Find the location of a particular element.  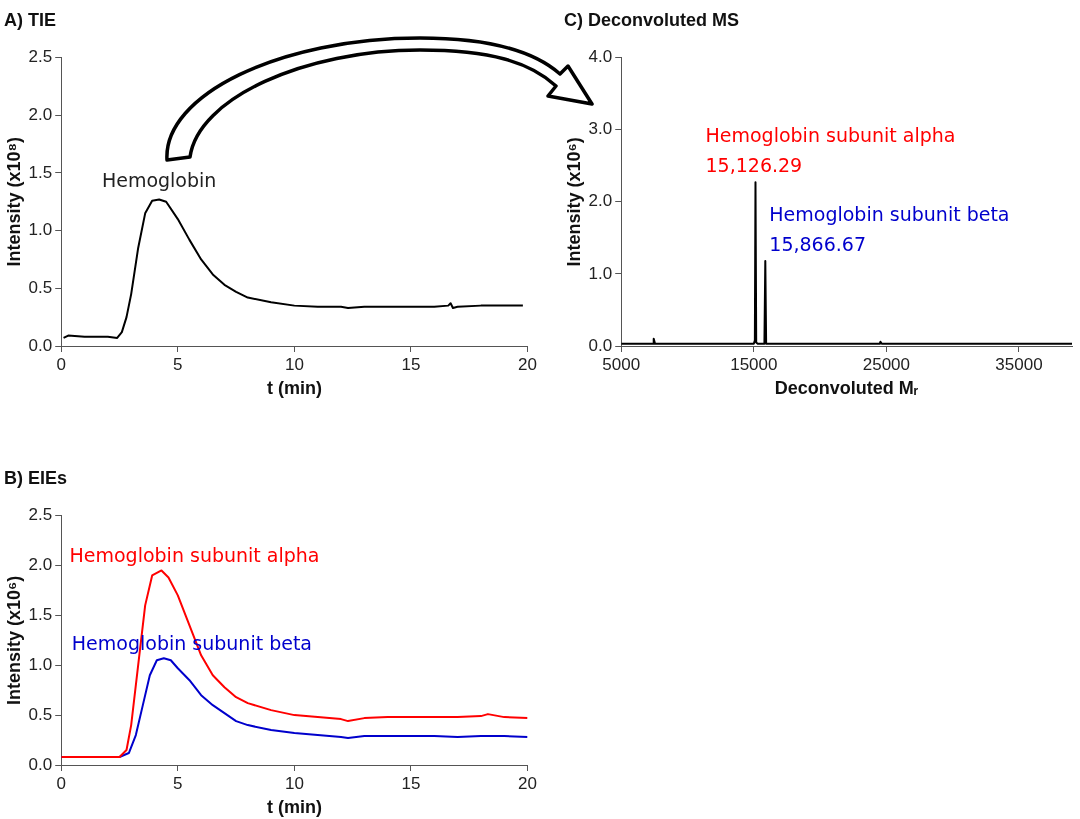

x-tick-label: 5000 is located at coordinates (621, 364).